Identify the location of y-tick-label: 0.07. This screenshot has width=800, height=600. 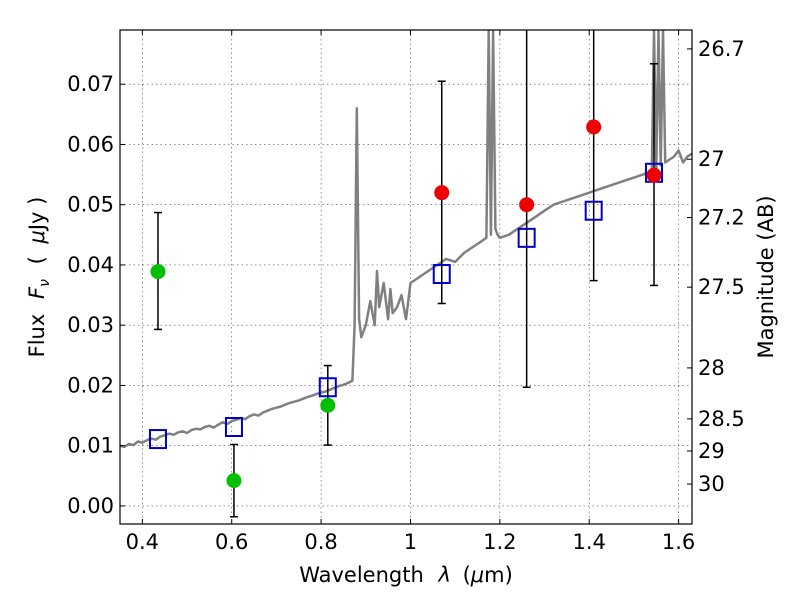
(90, 84).